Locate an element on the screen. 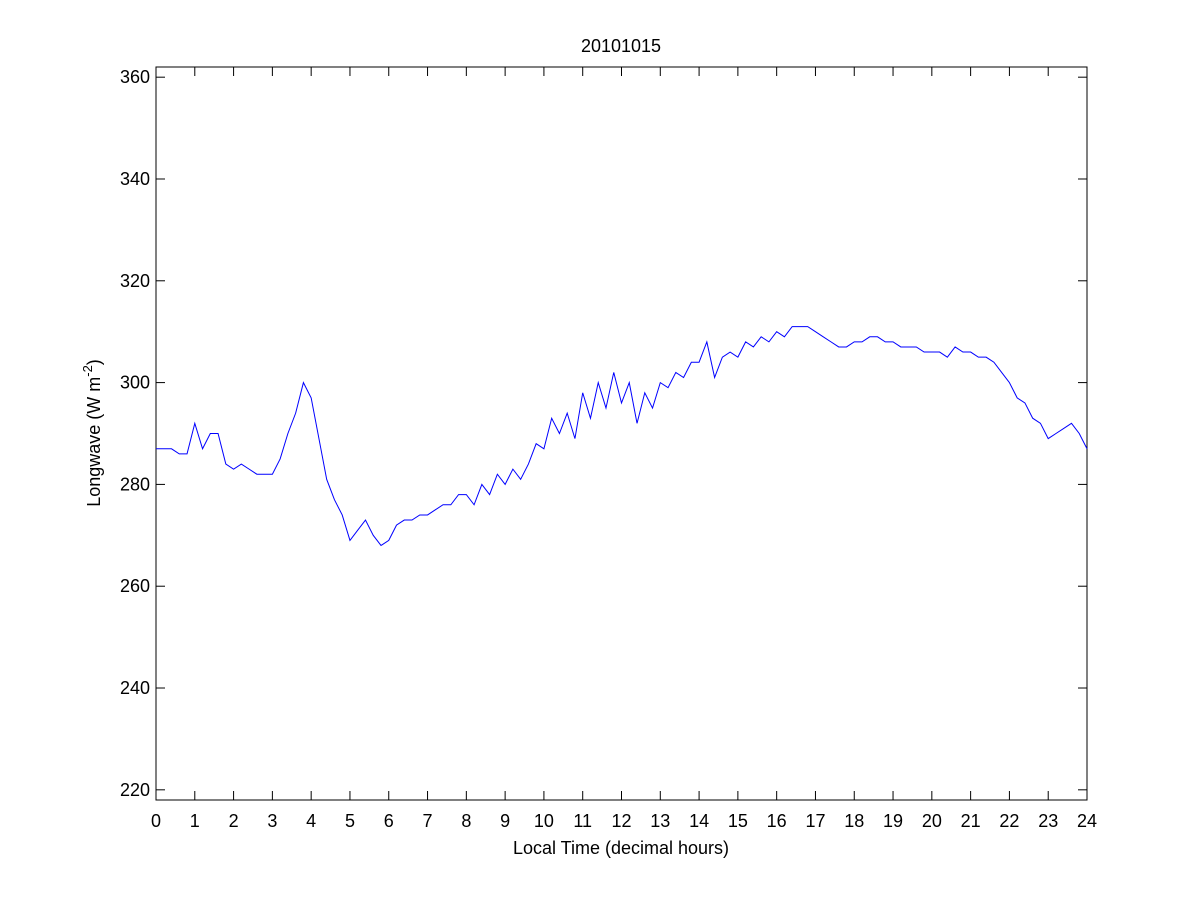  x-tick-label: 15 is located at coordinates (738, 821).